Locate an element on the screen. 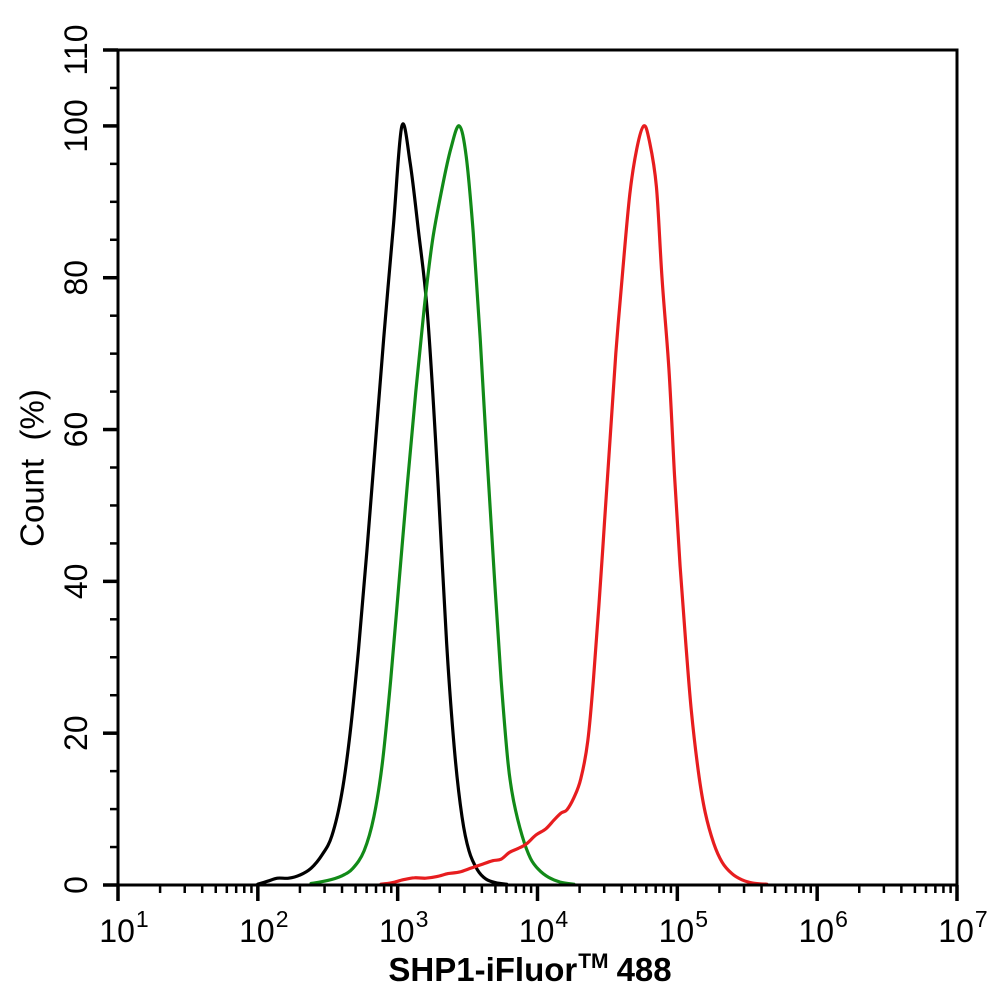 This screenshot has height=1007, width=994. x-axis-title-tail: 488 is located at coordinates (644, 969).